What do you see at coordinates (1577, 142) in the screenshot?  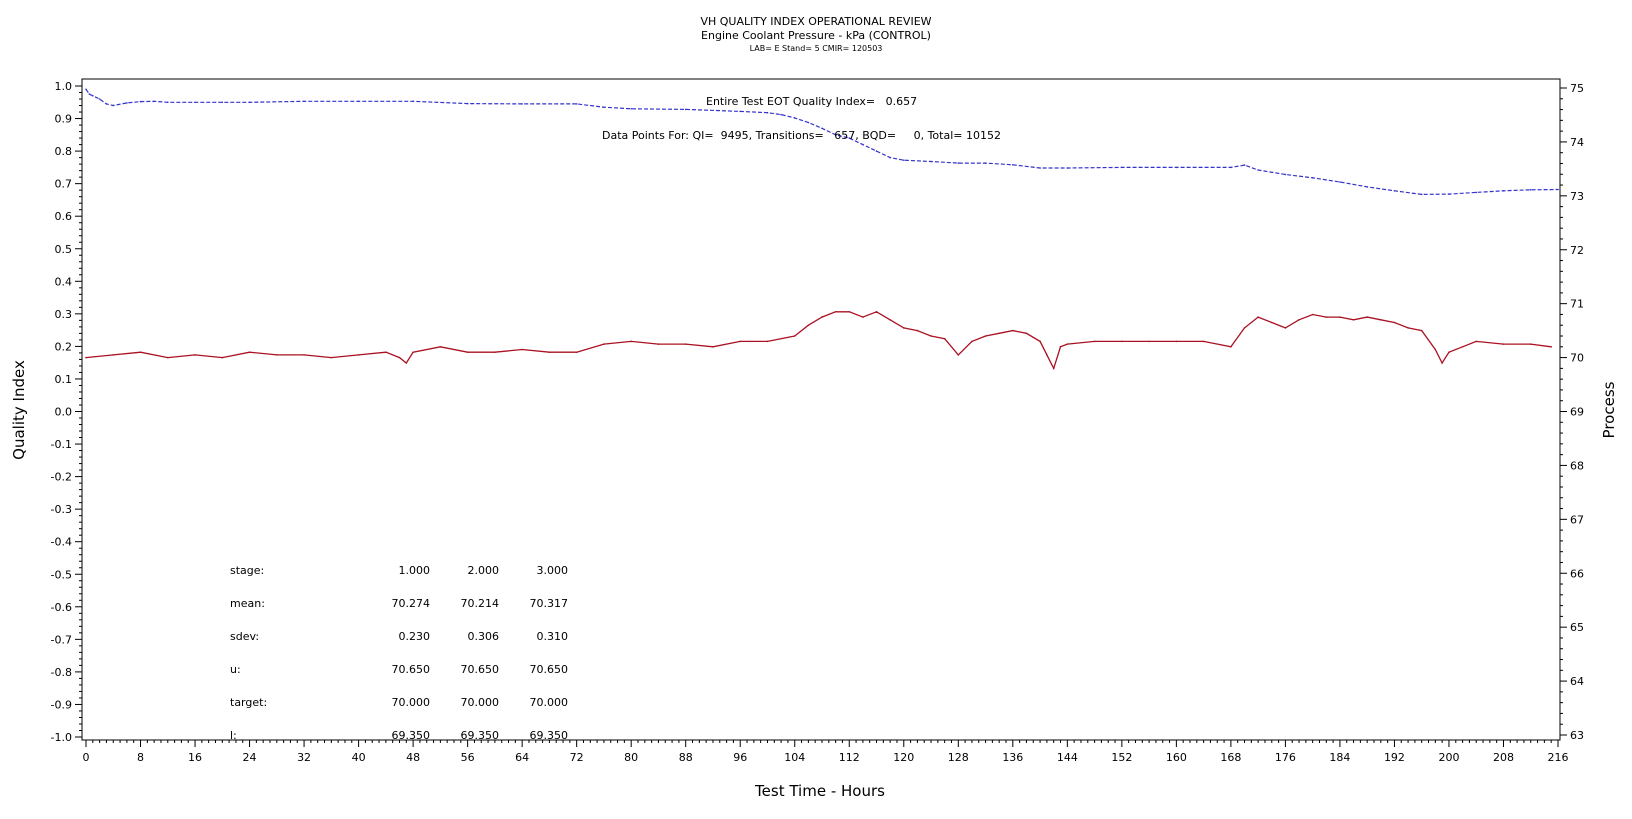 I see `y-right-tick-label: 74` at bounding box center [1577, 142].